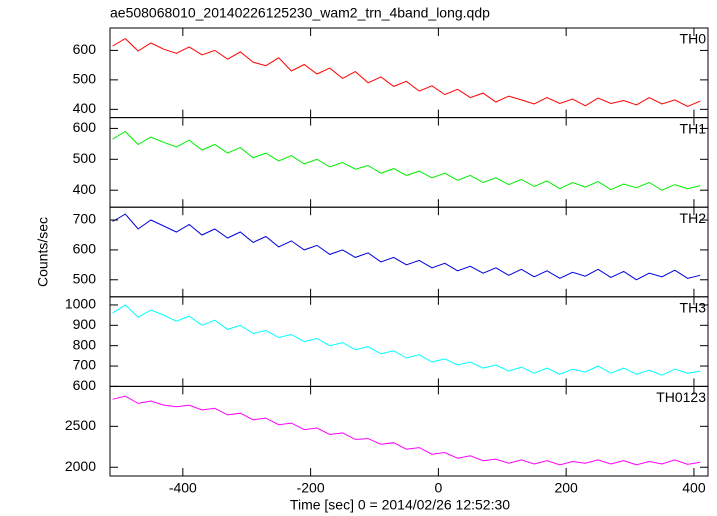 This screenshot has width=717, height=516. I want to click on x-tick-label: -200, so click(311, 488).